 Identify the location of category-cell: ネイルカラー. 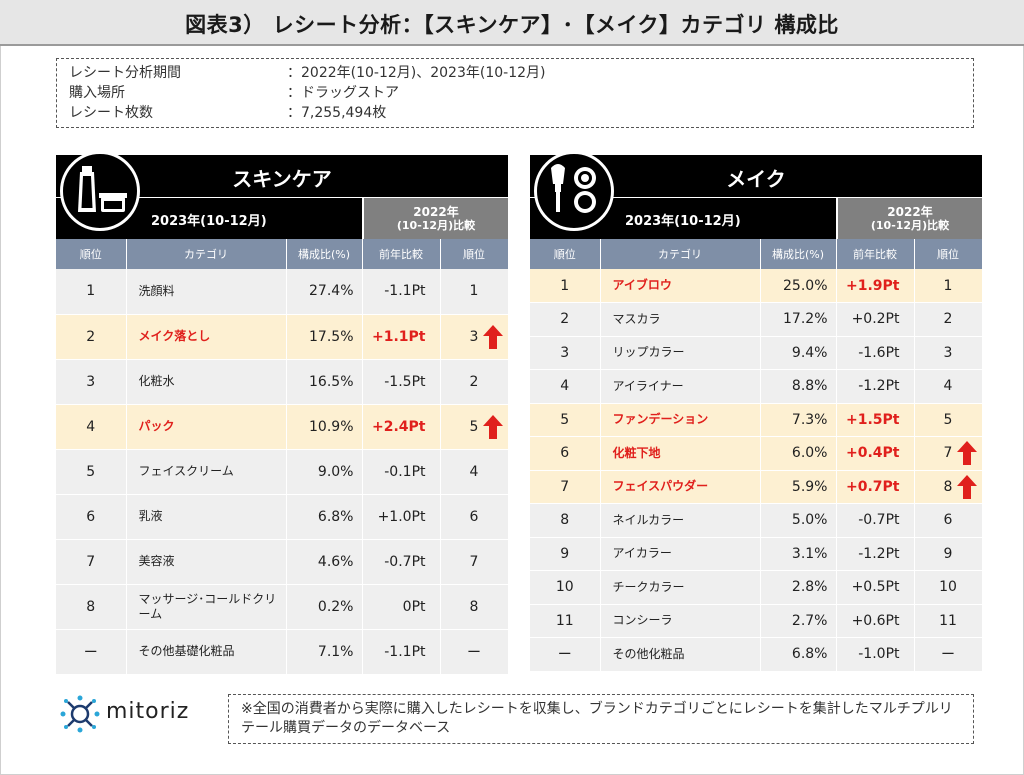
(680, 520).